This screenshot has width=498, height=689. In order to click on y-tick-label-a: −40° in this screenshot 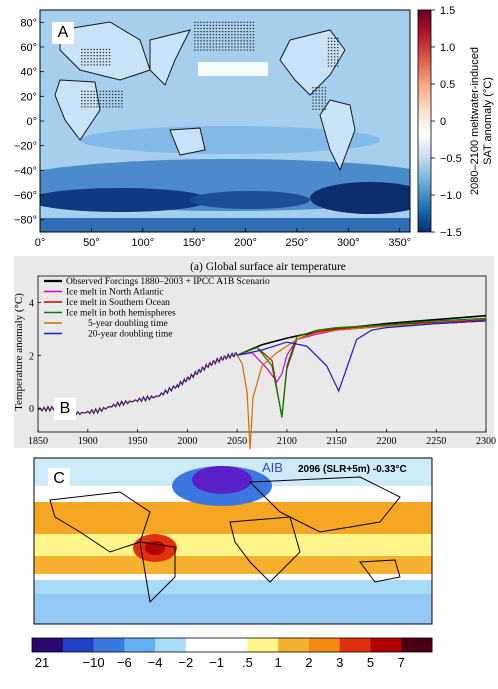, I will do `click(25, 171)`.